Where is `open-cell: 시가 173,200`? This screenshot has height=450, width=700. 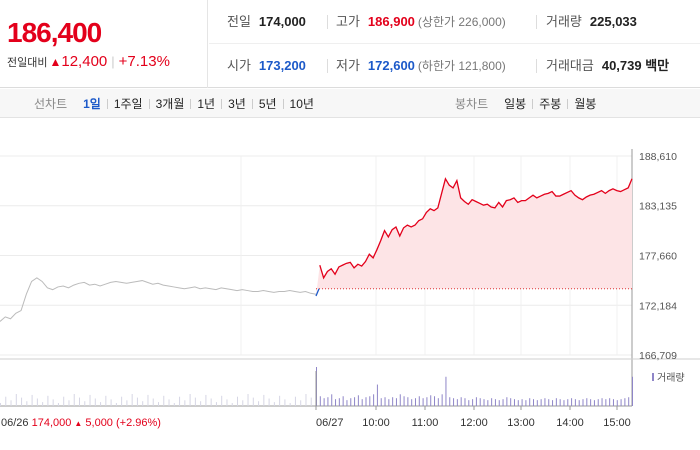
open-cell: 시가 173,200 is located at coordinates (266, 66).